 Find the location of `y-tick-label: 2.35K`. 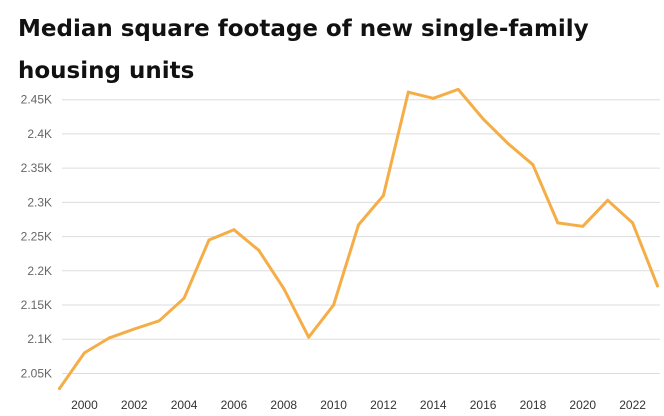

y-tick-label: 2.35K is located at coordinates (36, 168).